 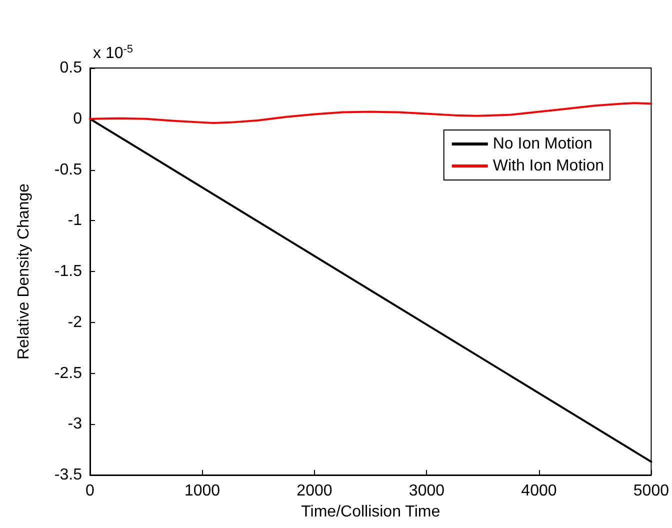 What do you see at coordinates (370, 113) in the screenshot?
I see `line-series` at bounding box center [370, 113].